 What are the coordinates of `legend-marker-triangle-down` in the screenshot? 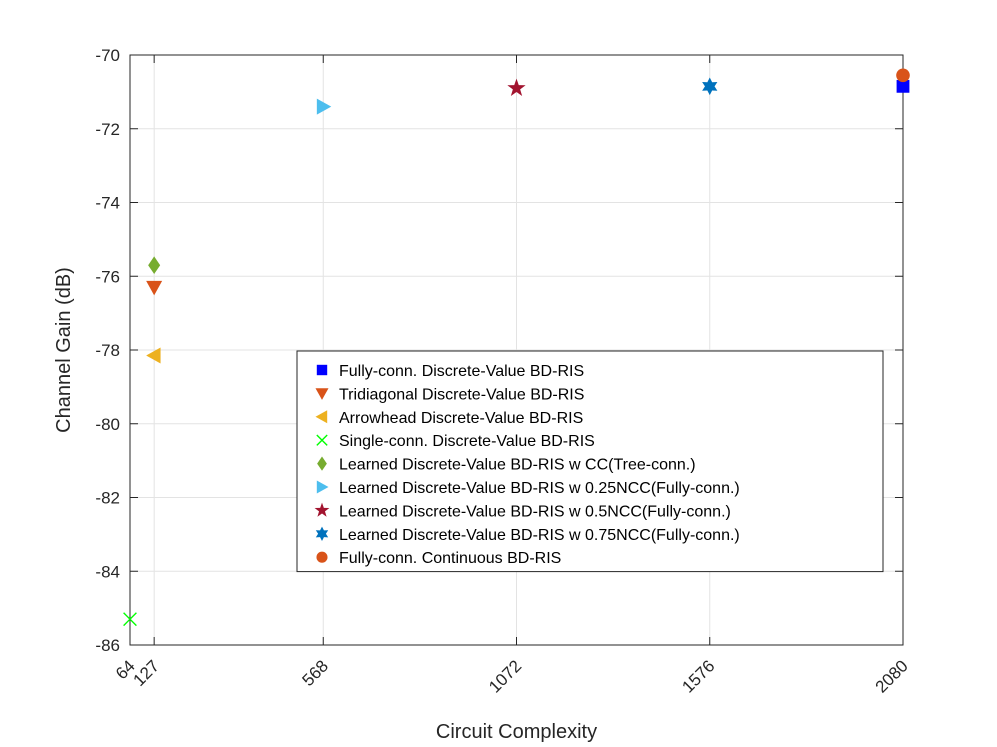 It's located at (322, 394).